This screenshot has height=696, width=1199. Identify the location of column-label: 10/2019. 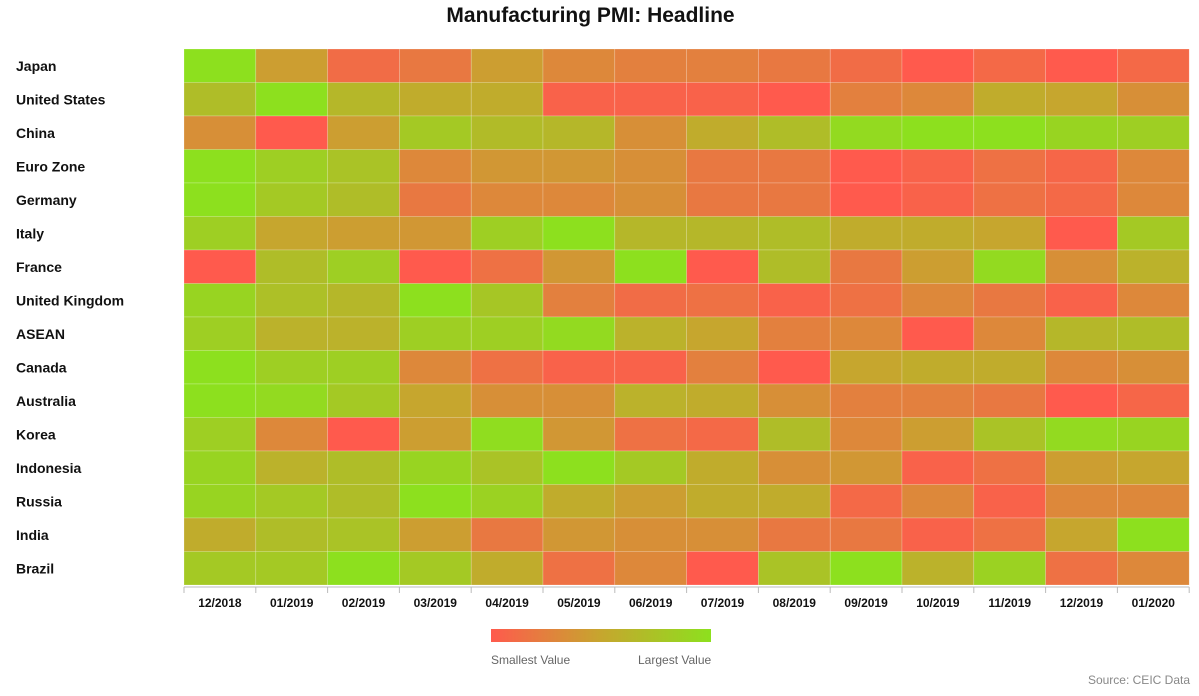
(938, 603).